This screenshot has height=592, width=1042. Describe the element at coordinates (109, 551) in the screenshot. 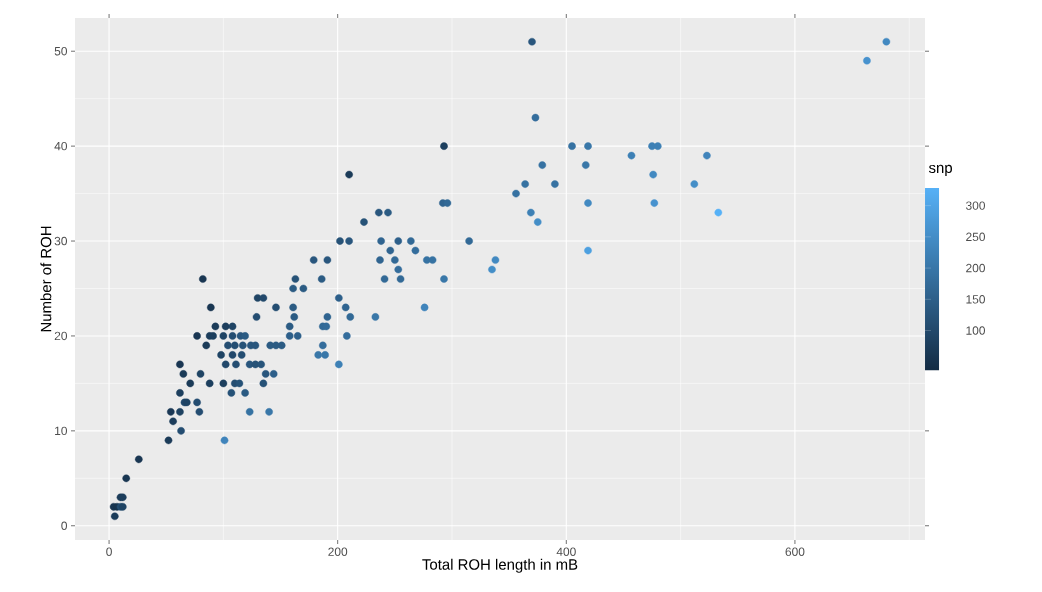

I see `x-tick-label: 0` at that location.